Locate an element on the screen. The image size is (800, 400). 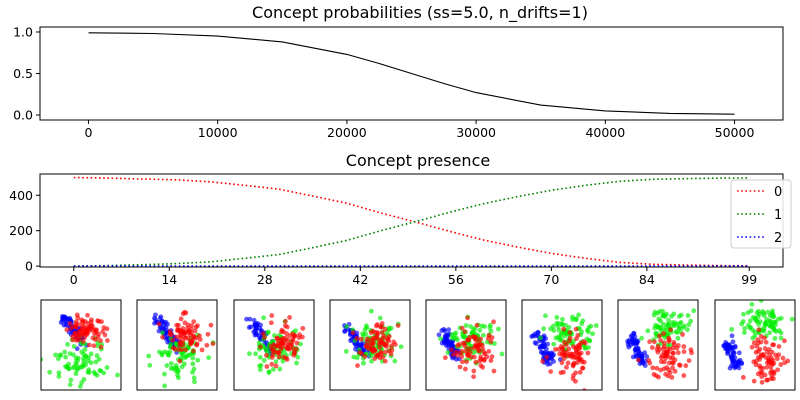
y-tick-label: 200 is located at coordinates (21, 230).